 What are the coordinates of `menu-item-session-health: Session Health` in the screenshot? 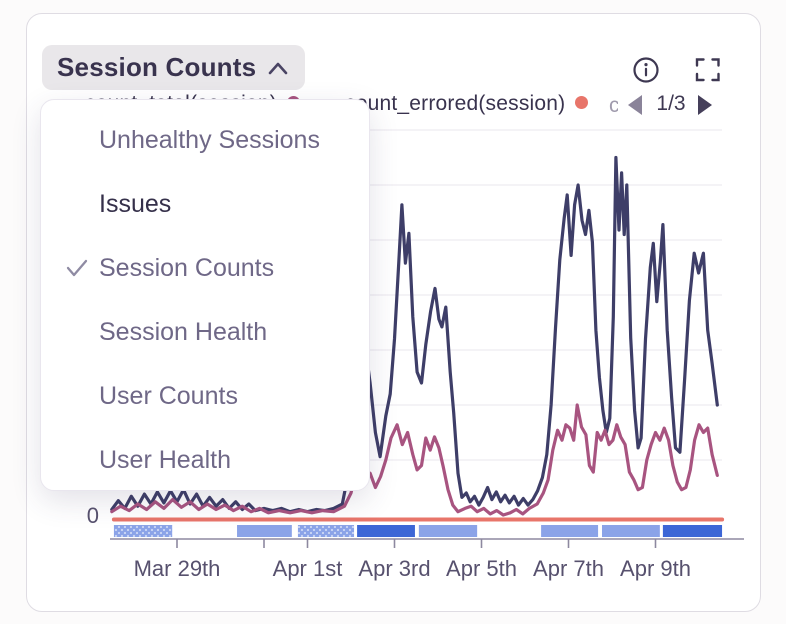 It's located at (205, 332).